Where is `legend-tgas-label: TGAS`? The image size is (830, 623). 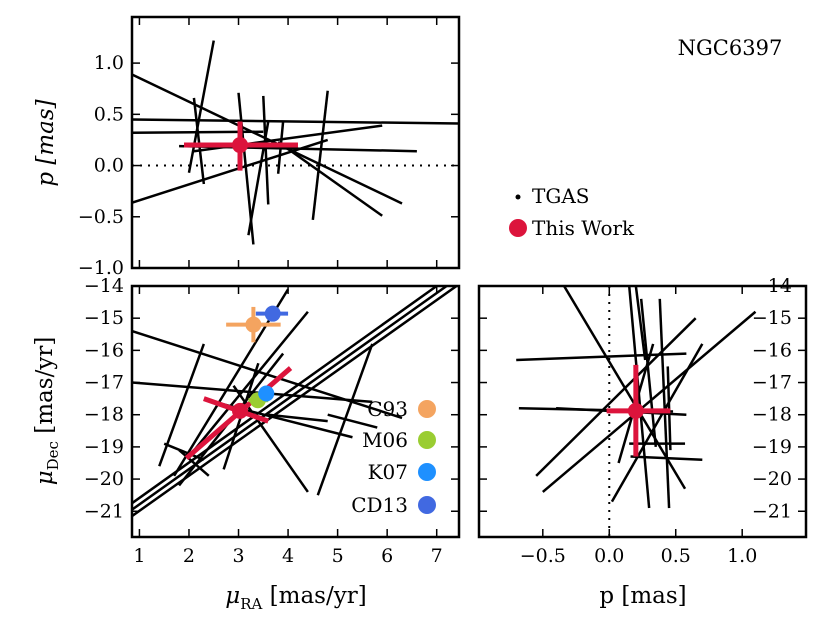
legend-tgas-label: TGAS is located at coordinates (560, 196).